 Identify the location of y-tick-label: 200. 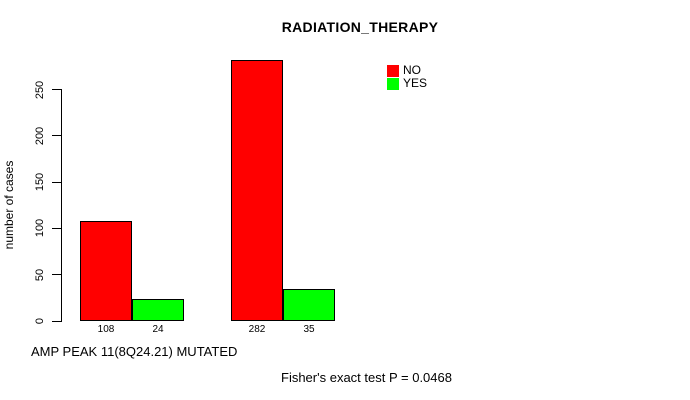
(40, 135).